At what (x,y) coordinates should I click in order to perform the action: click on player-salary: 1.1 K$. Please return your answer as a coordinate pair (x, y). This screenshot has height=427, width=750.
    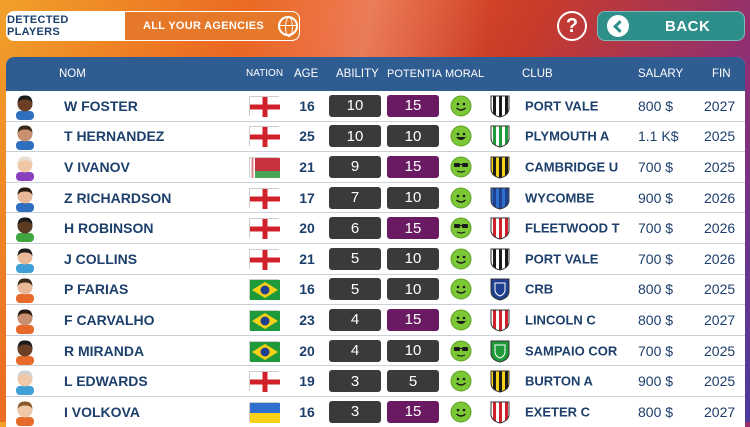
    Looking at the image, I should click on (658, 136).